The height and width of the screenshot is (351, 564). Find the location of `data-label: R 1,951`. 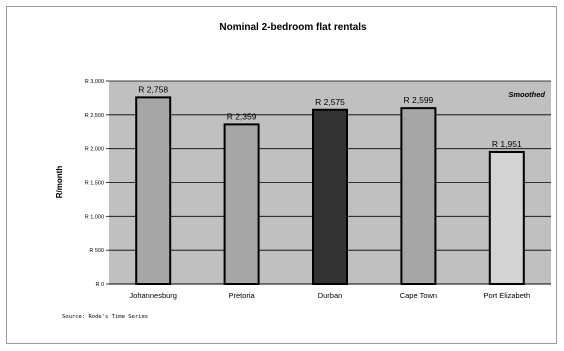

data-label: R 1,951 is located at coordinates (507, 144).